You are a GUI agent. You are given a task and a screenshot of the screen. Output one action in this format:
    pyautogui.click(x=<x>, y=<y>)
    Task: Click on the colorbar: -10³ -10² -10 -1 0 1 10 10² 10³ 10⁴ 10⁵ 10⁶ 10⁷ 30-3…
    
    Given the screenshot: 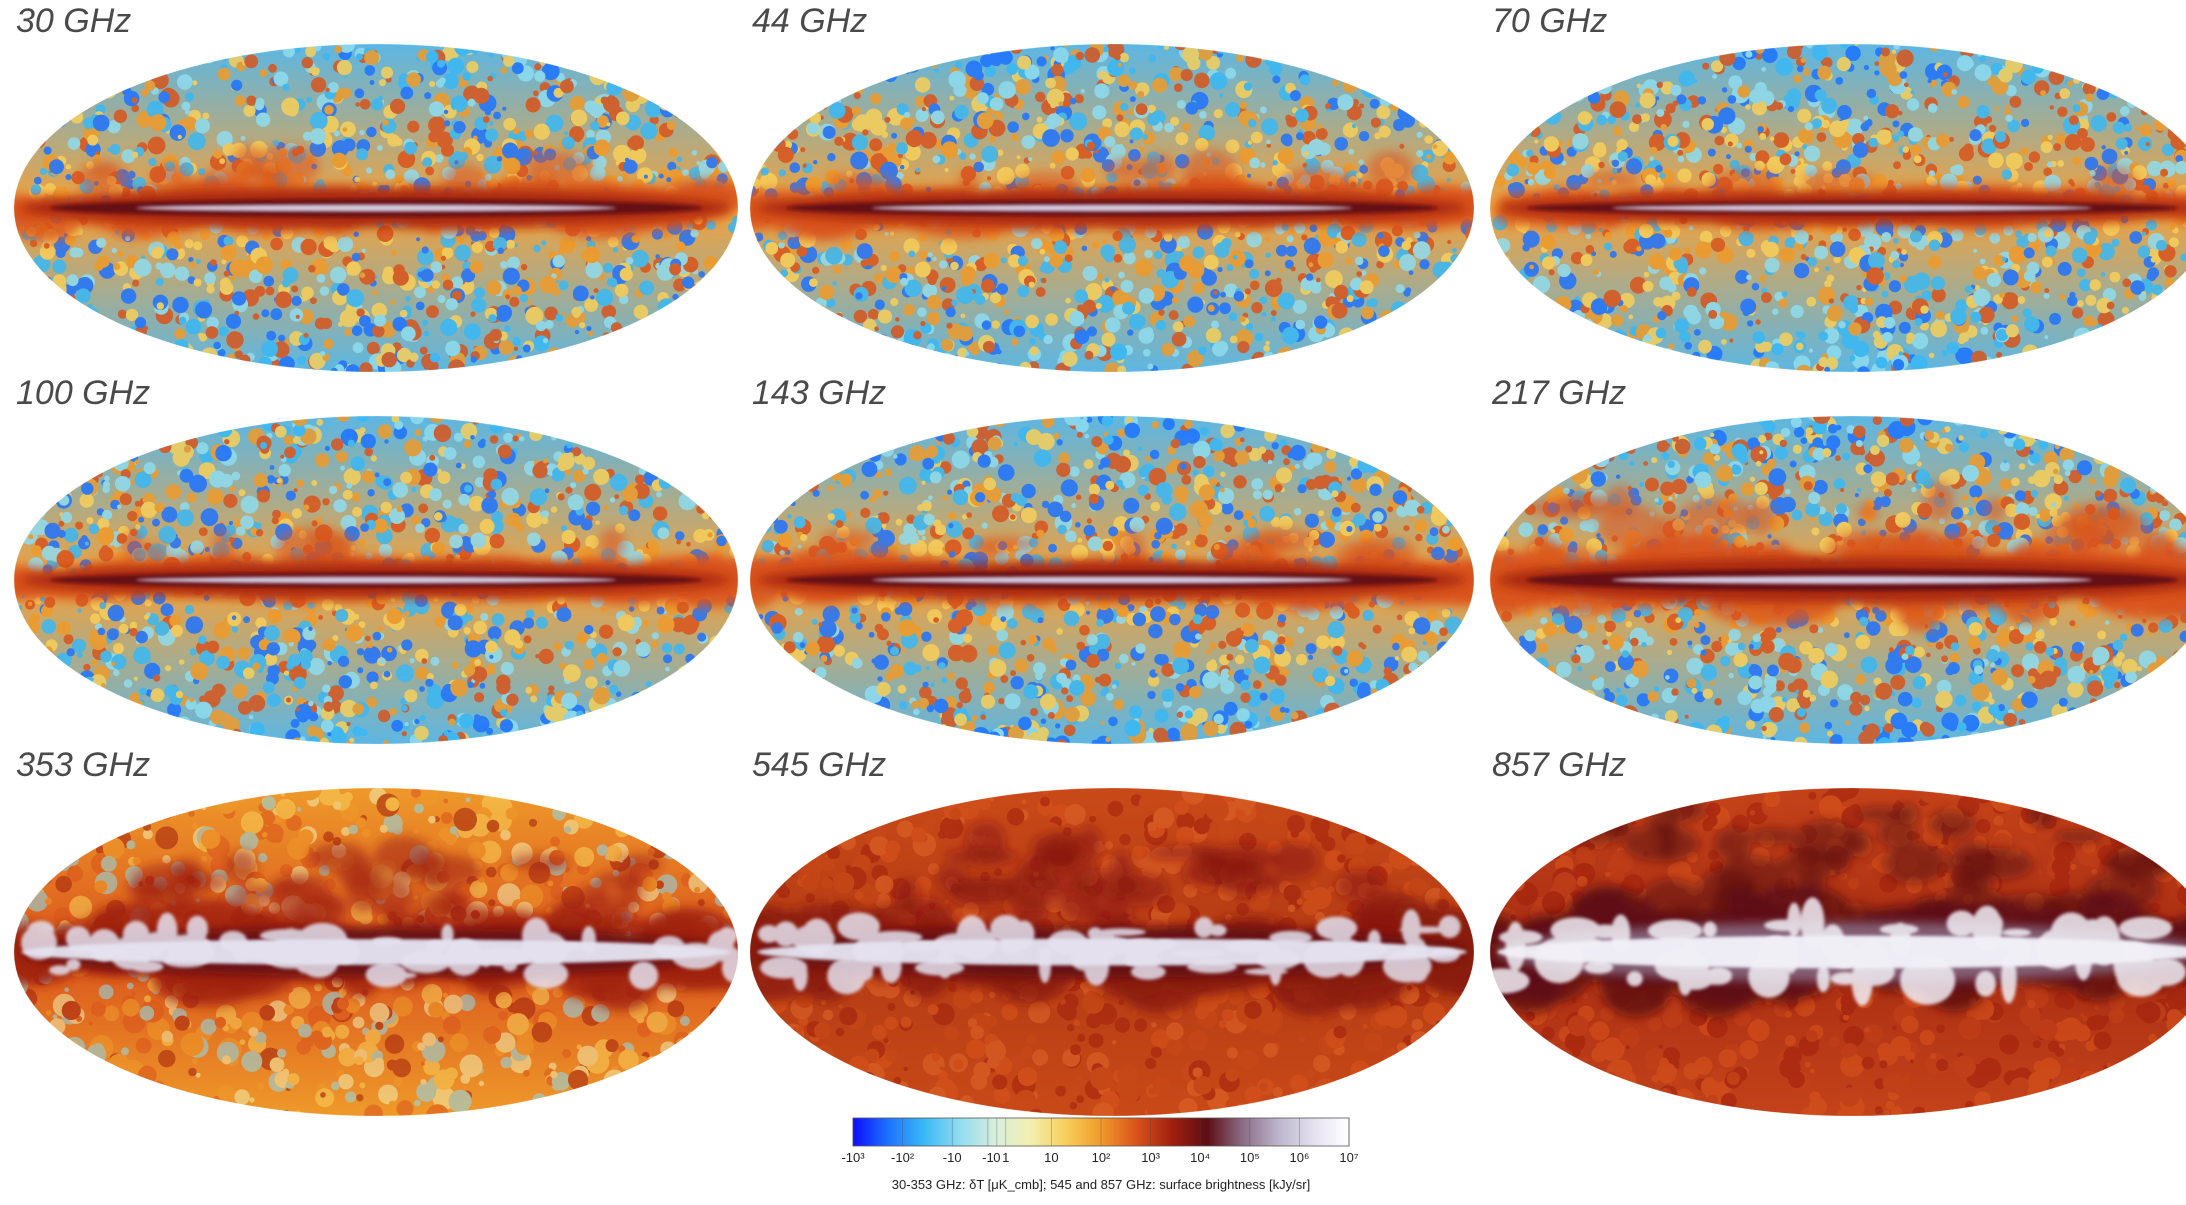 What is the action you would take?
    pyautogui.click(x=1100, y=1157)
    